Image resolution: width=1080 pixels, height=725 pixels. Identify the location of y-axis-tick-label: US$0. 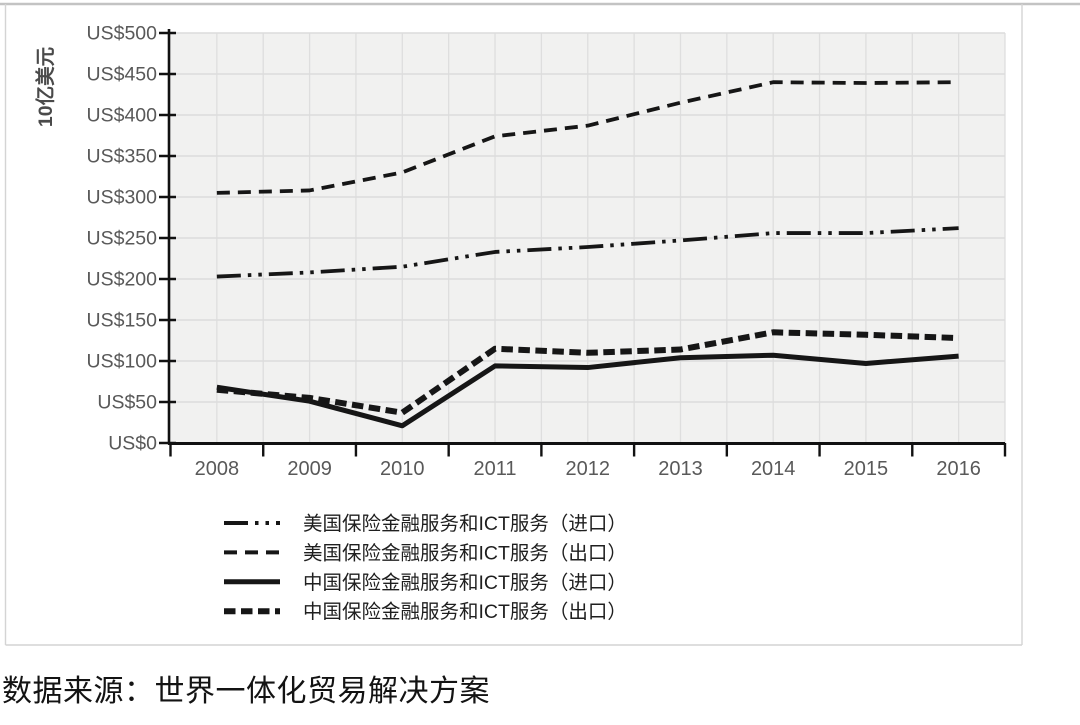
(132, 444).